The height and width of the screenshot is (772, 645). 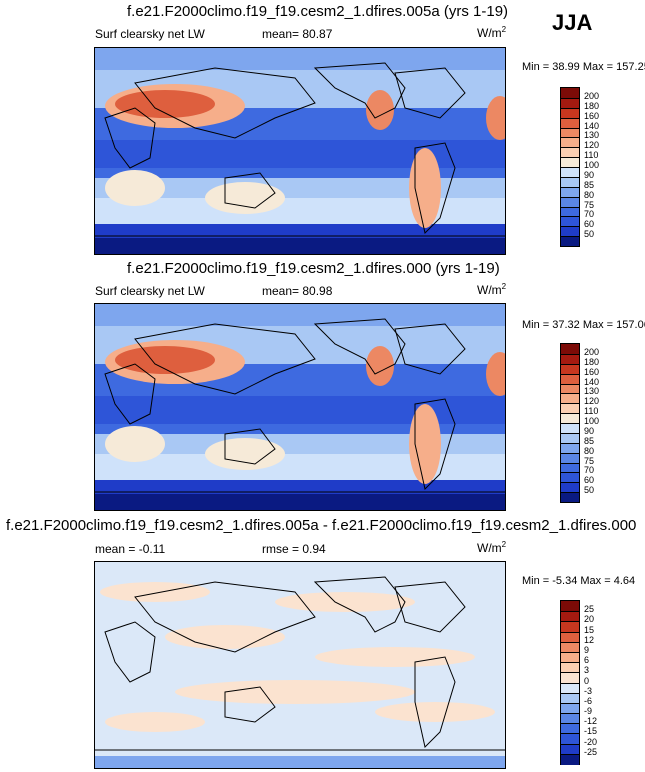 What do you see at coordinates (589, 450) in the screenshot?
I see `colorbar-level-label: 80` at bounding box center [589, 450].